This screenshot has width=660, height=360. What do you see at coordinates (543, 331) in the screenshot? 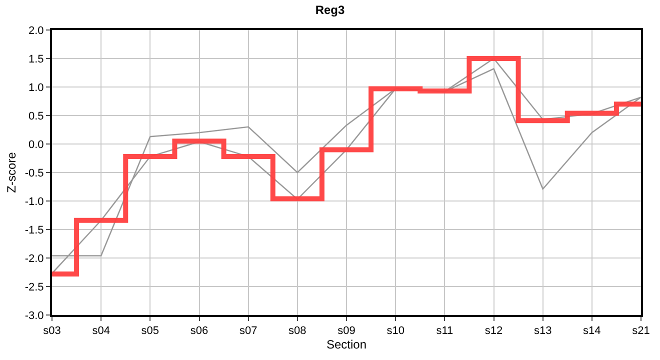
I see `x-tick-label: s13` at bounding box center [543, 331].